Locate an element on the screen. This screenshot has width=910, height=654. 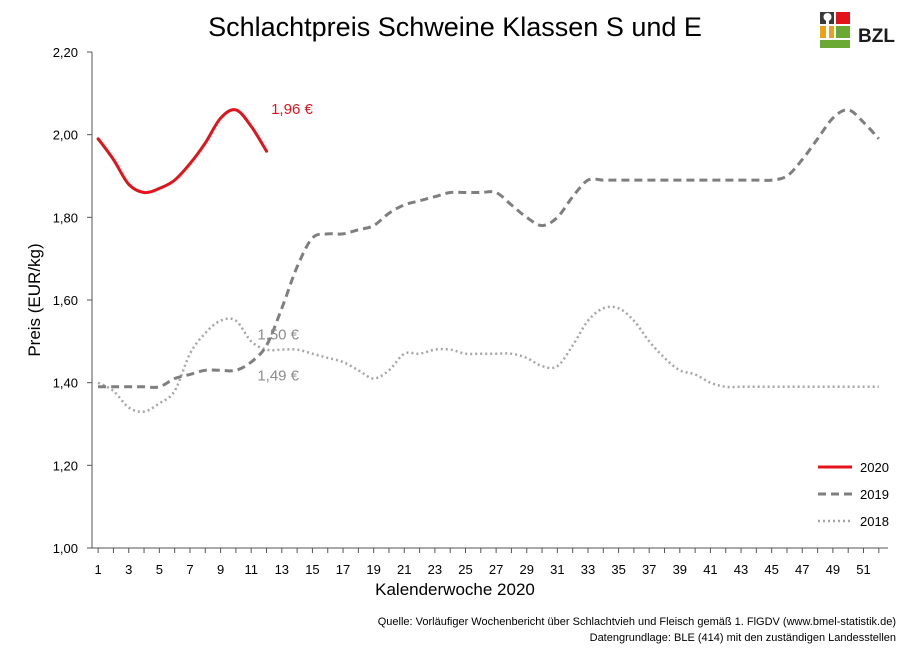
x-tick-label: 27 is located at coordinates (496, 569).